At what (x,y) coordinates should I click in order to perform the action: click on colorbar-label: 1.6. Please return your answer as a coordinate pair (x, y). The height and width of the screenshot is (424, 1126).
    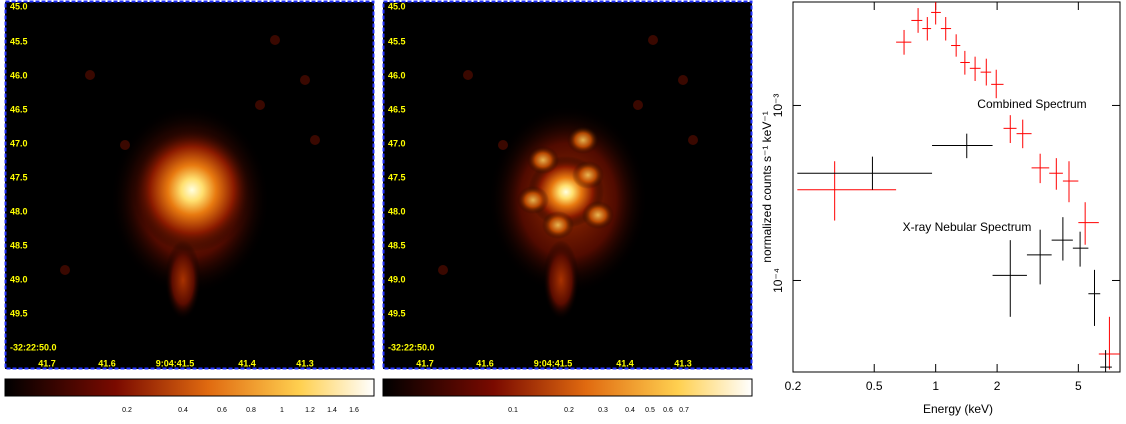
    Looking at the image, I should click on (354, 410).